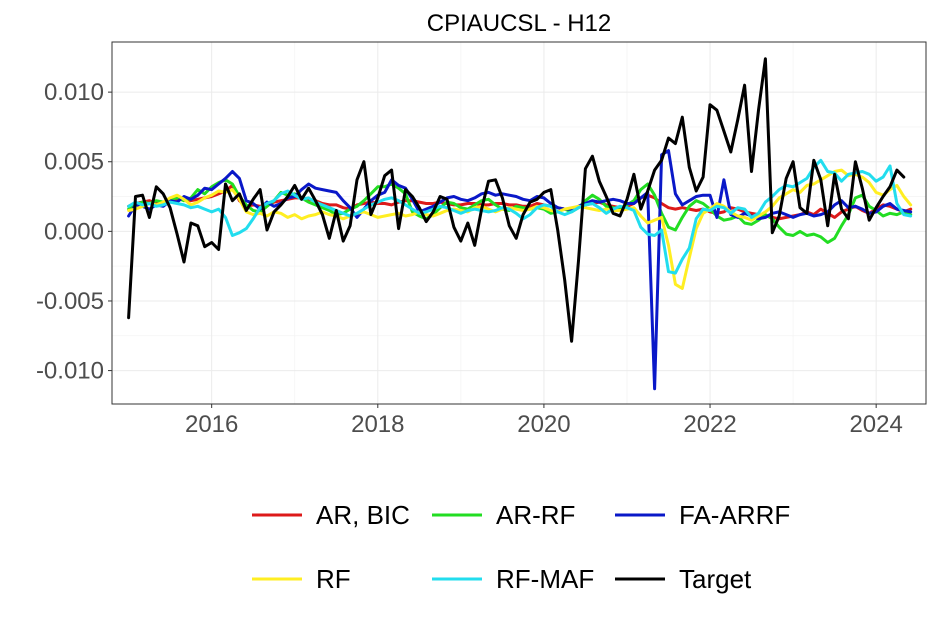  I want to click on legend-label-ar-bic: AR, BIC, so click(363, 515).